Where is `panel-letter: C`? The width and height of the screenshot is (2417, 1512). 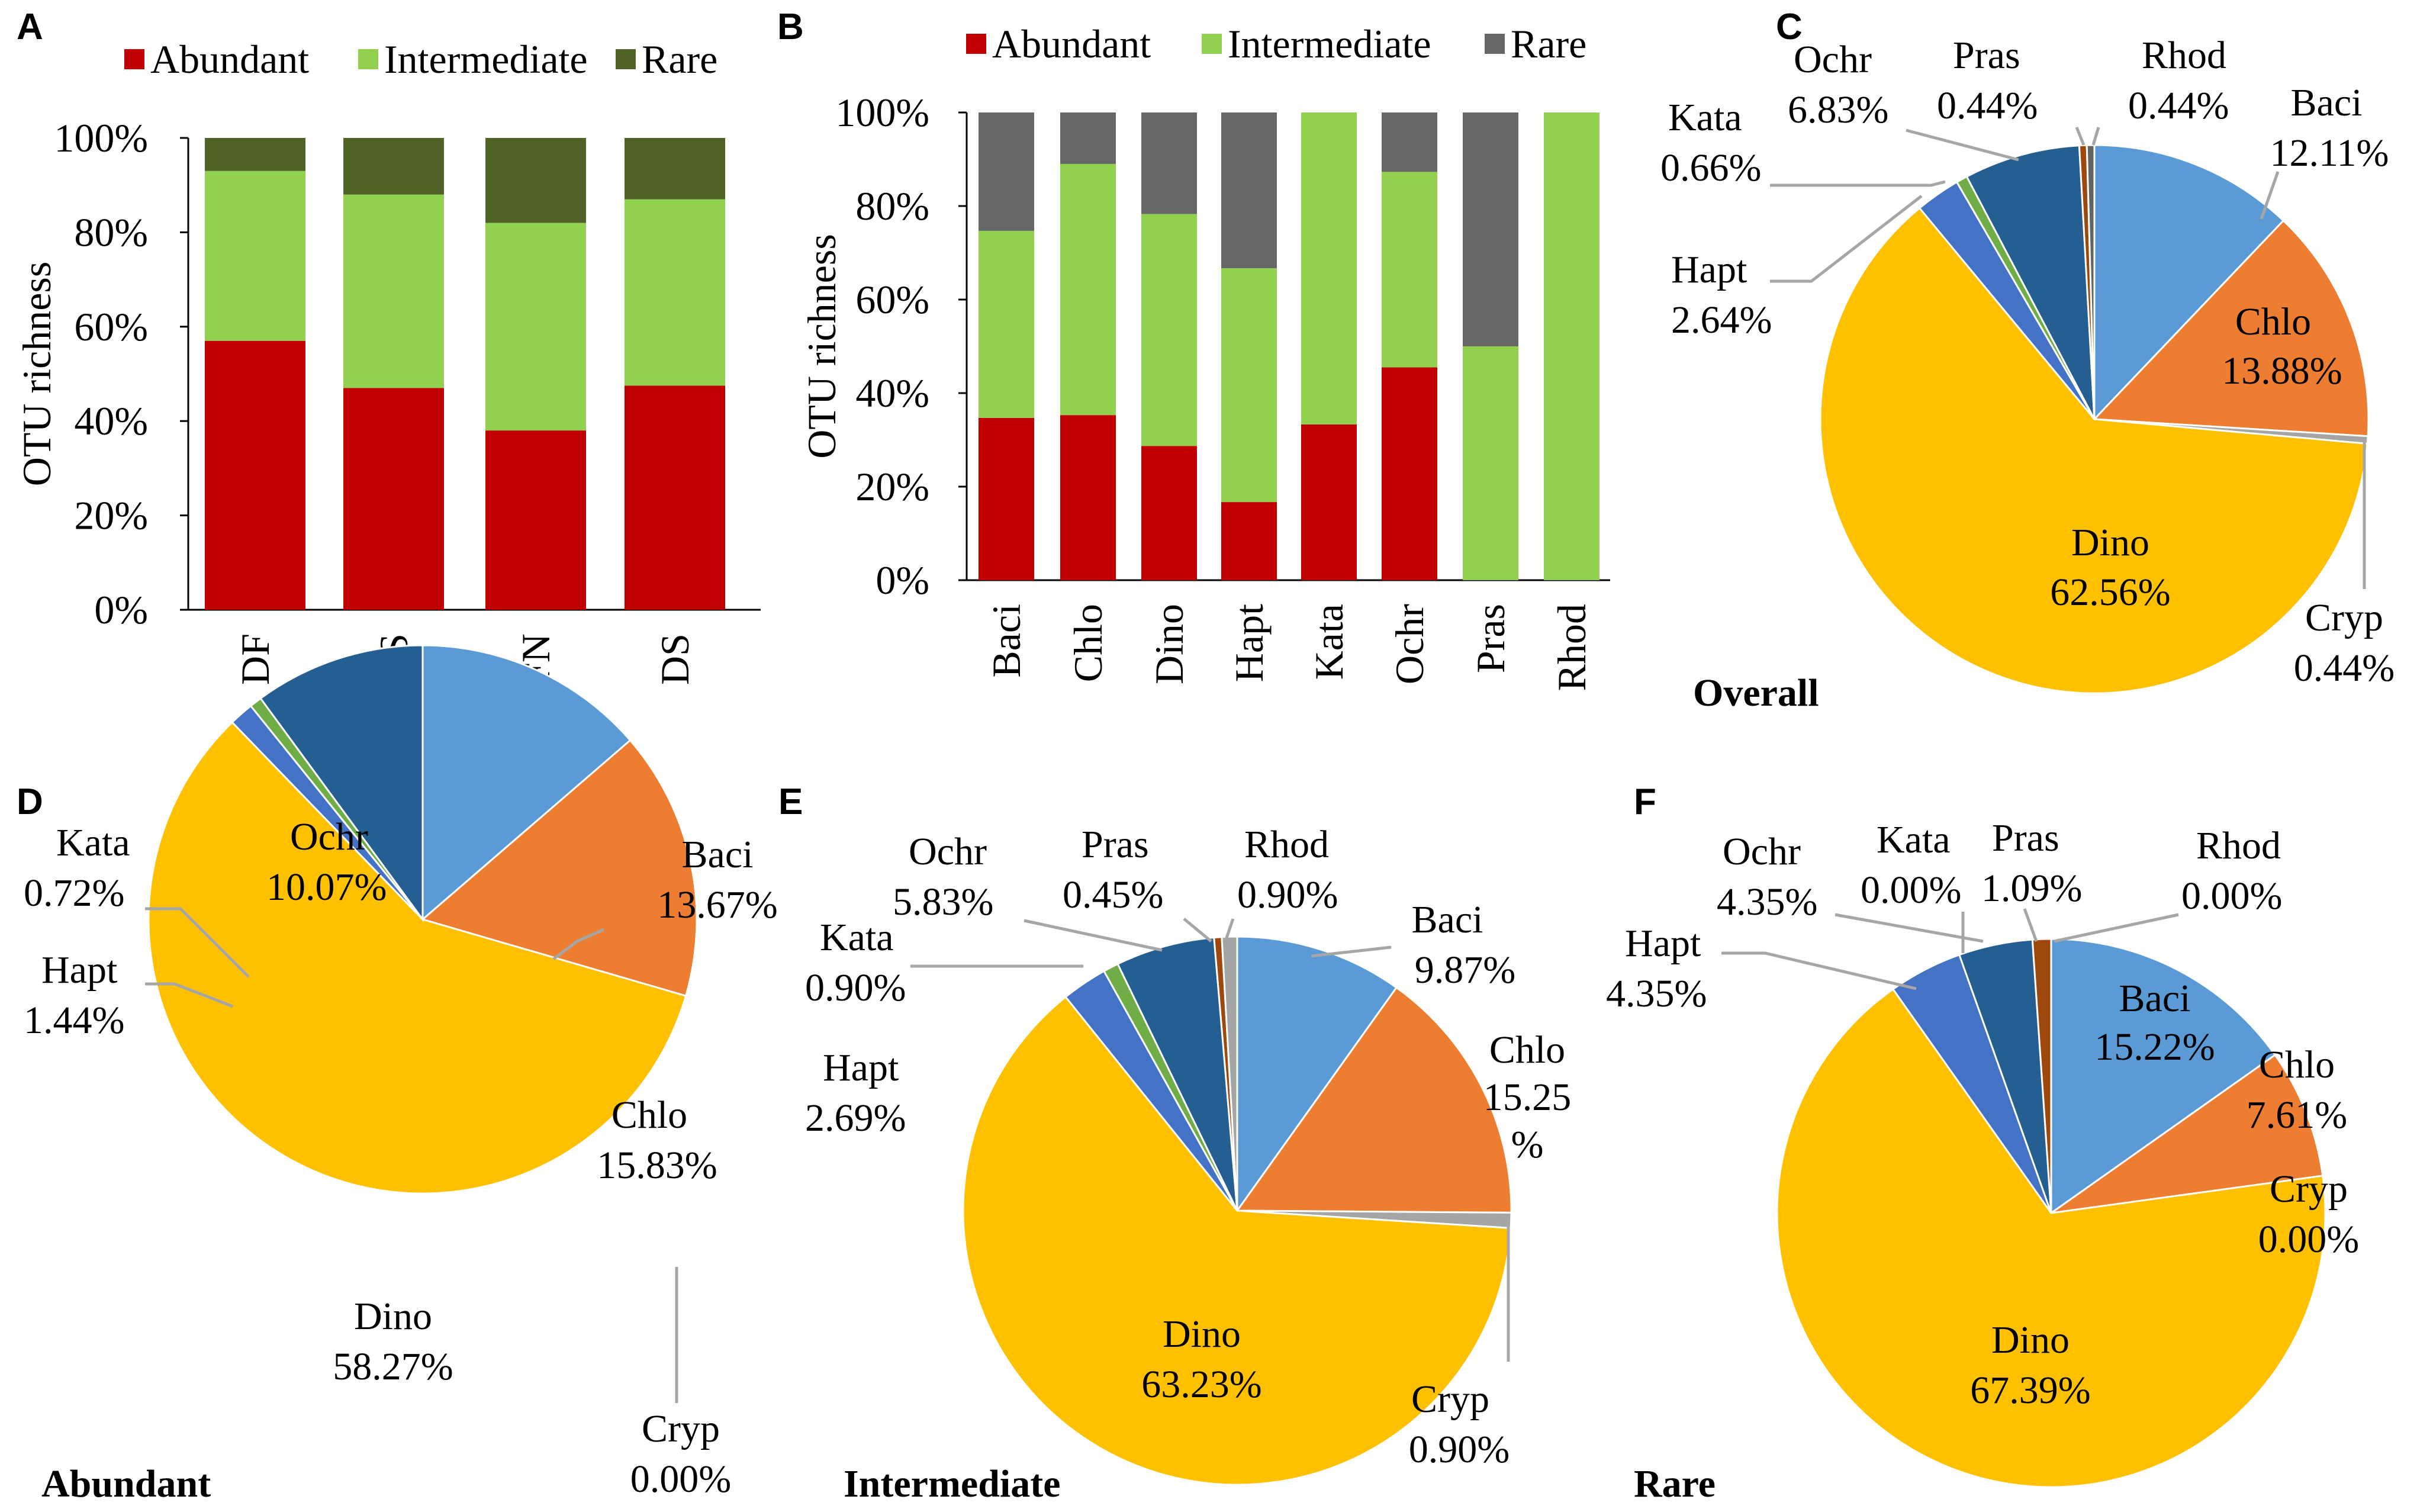
panel-letter: C is located at coordinates (1790, 27).